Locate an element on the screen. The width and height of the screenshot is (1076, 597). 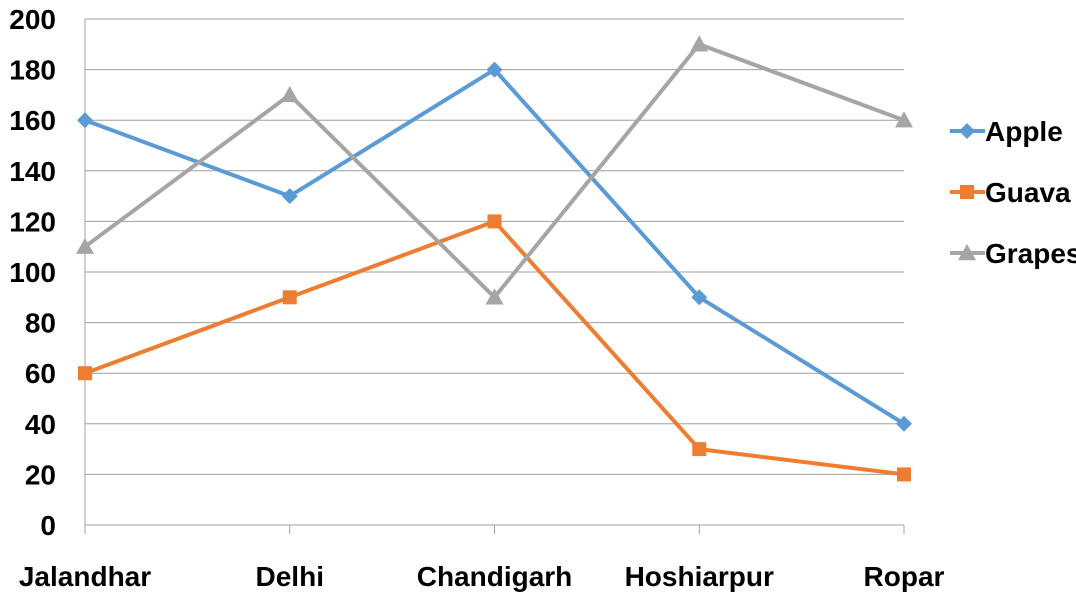
legend-item-guava: Guava is located at coordinates (1010, 192).